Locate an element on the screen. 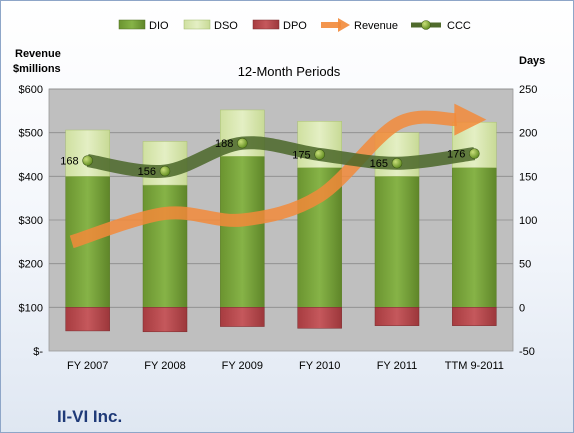 The height and width of the screenshot is (433, 574). right-tick-label: 0 is located at coordinates (522, 308).